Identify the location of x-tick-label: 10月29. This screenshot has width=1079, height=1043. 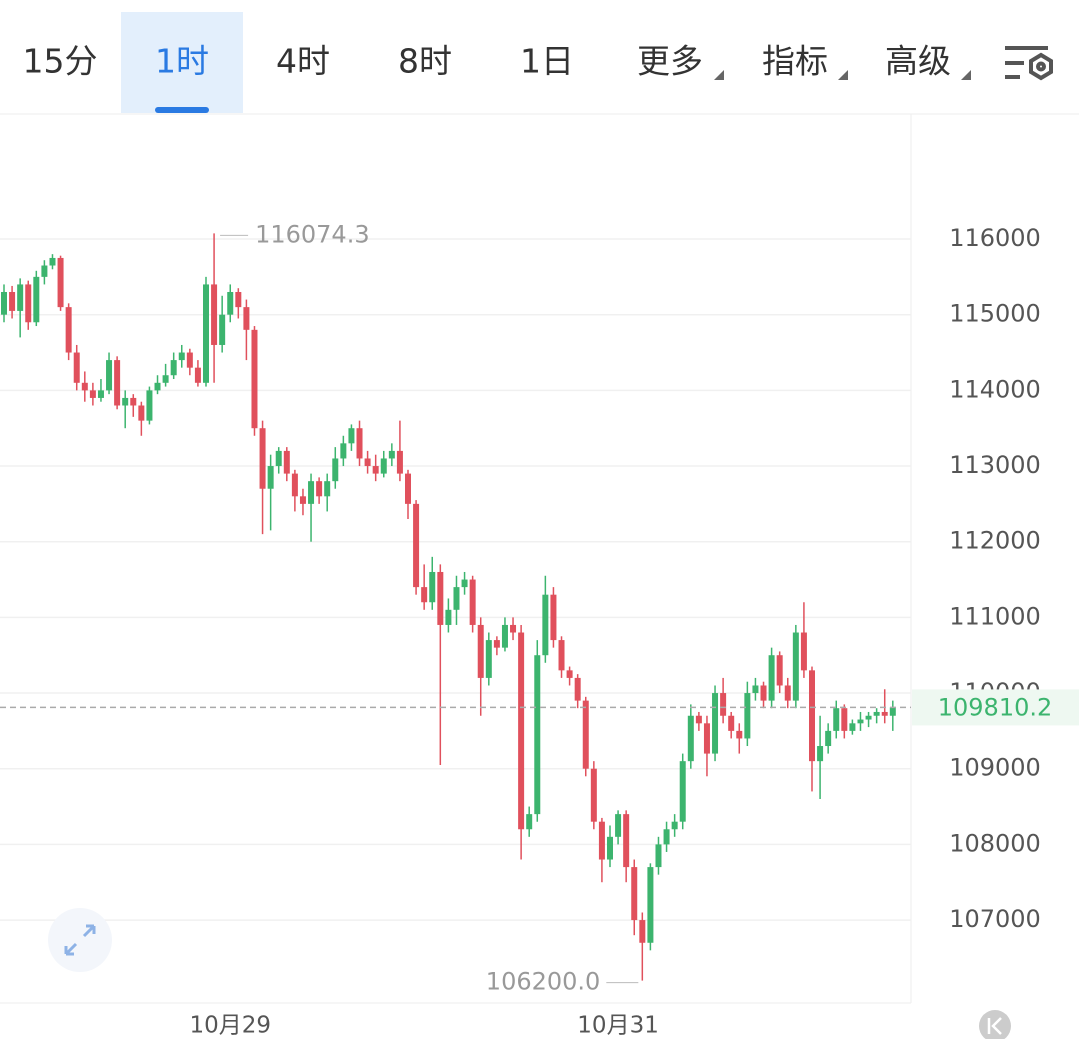
(230, 1026).